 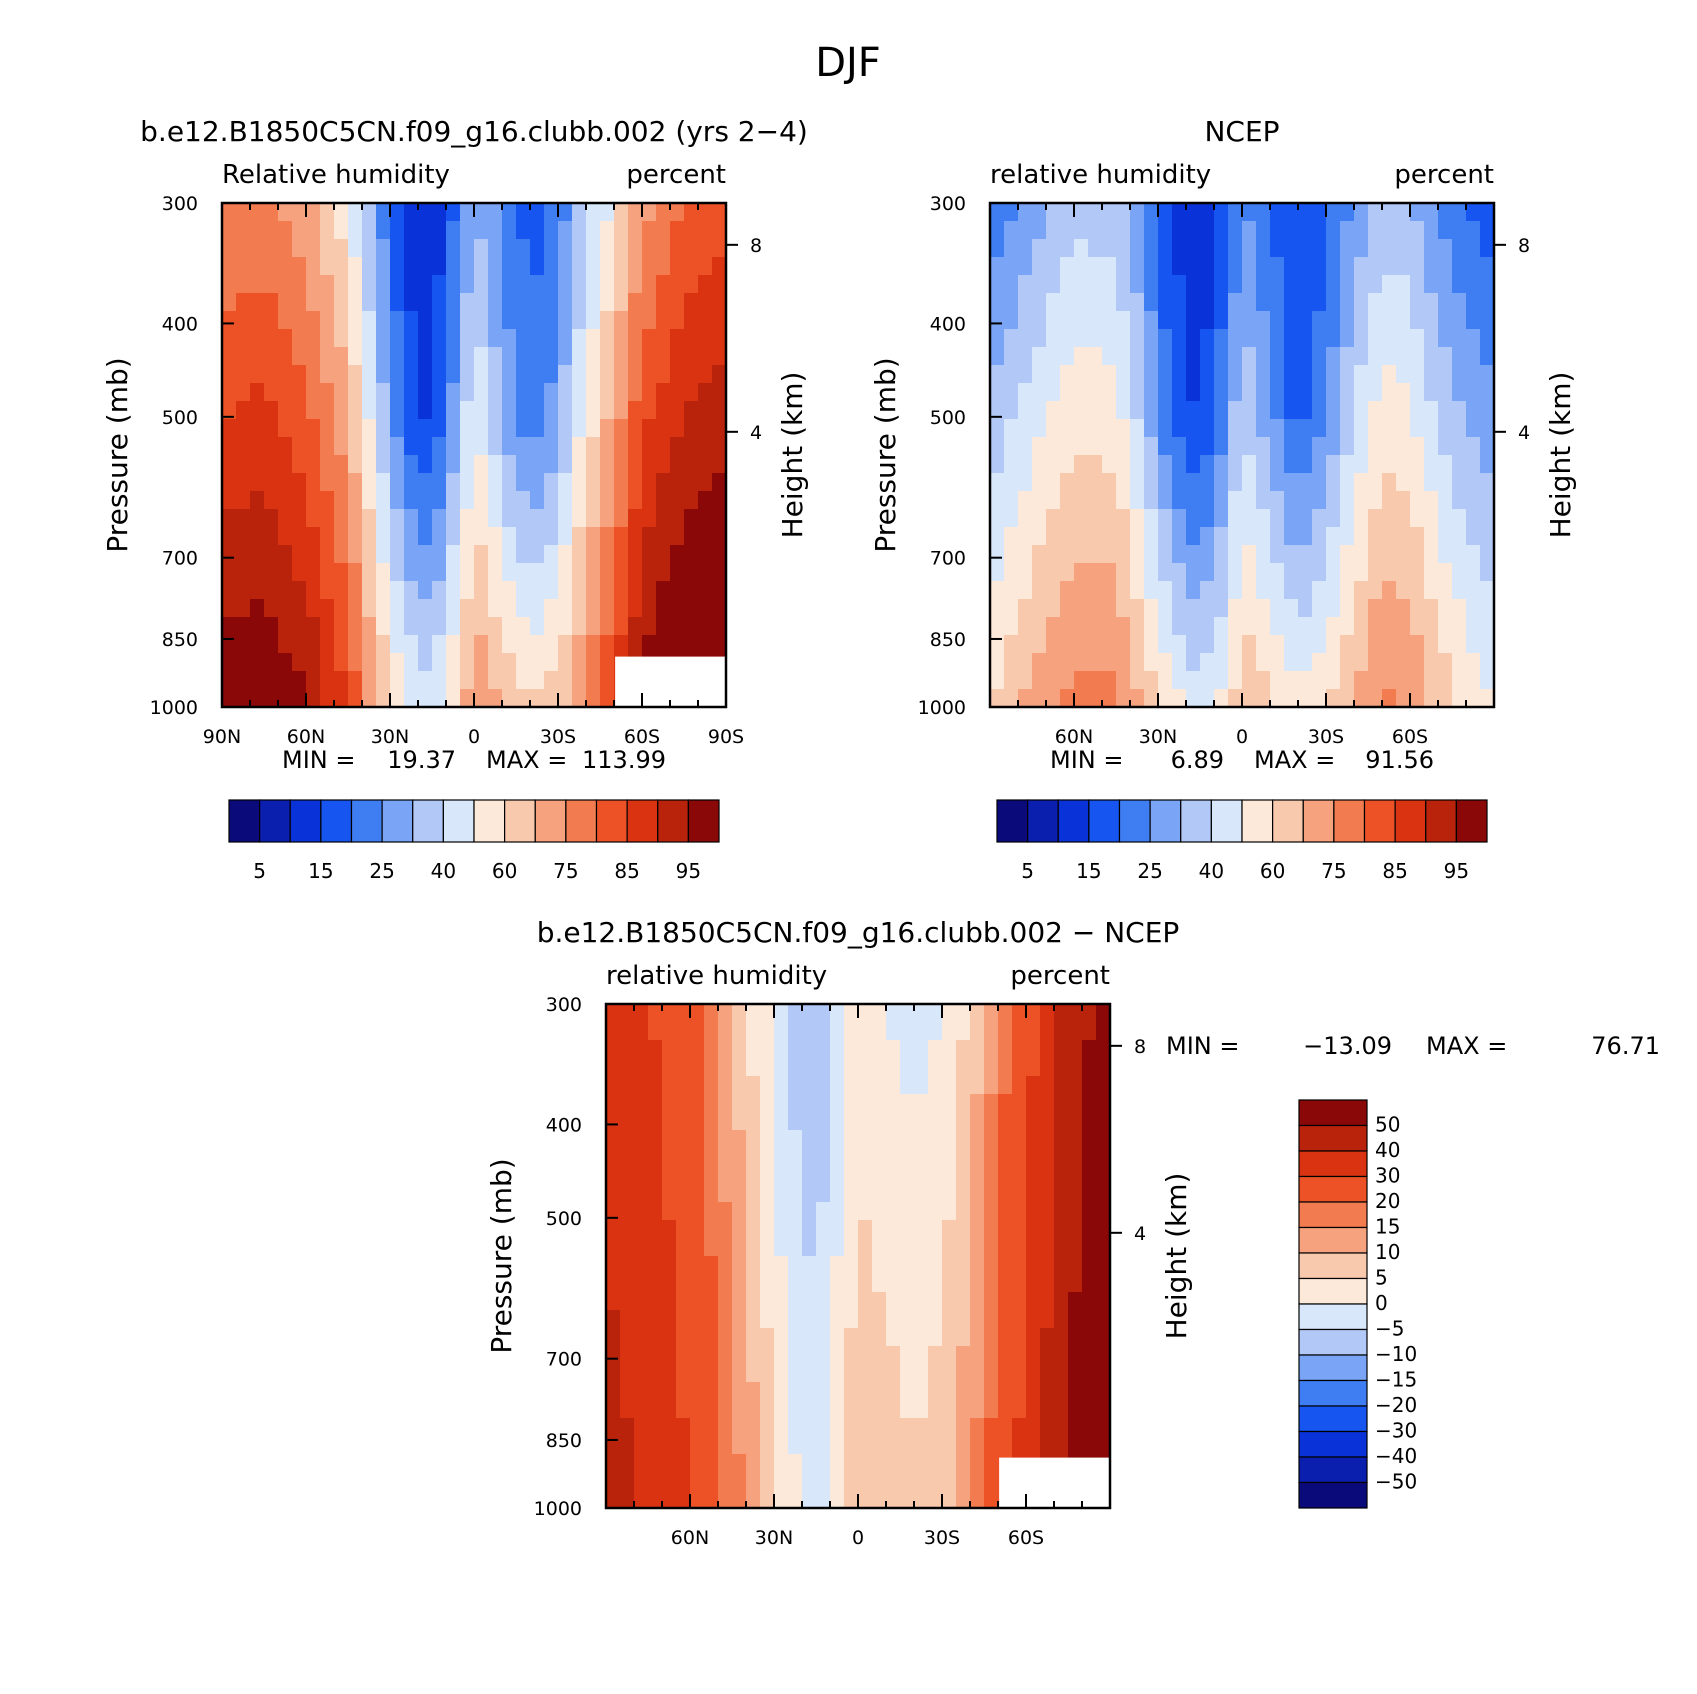 I want to click on y-tick-label: 400, so click(x=948, y=324).